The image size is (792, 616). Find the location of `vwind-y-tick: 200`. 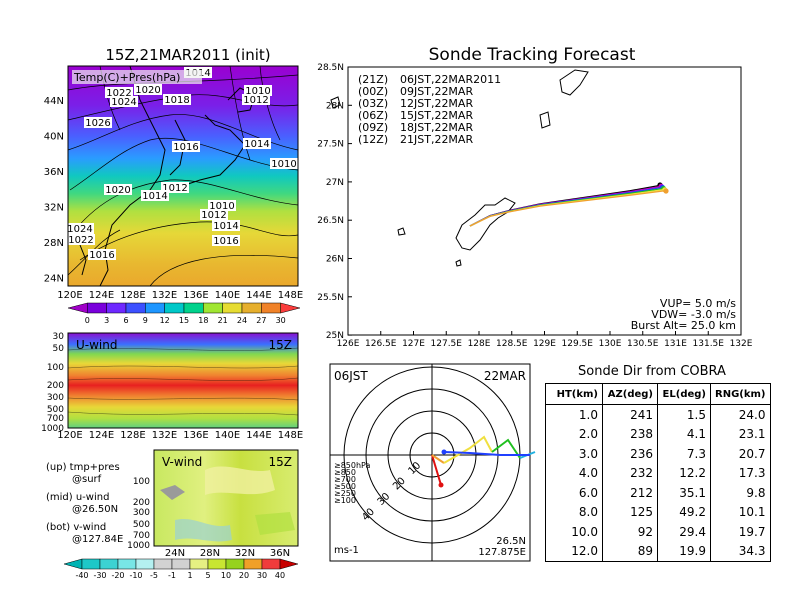

vwind-y-tick: 200 is located at coordinates (141, 503).